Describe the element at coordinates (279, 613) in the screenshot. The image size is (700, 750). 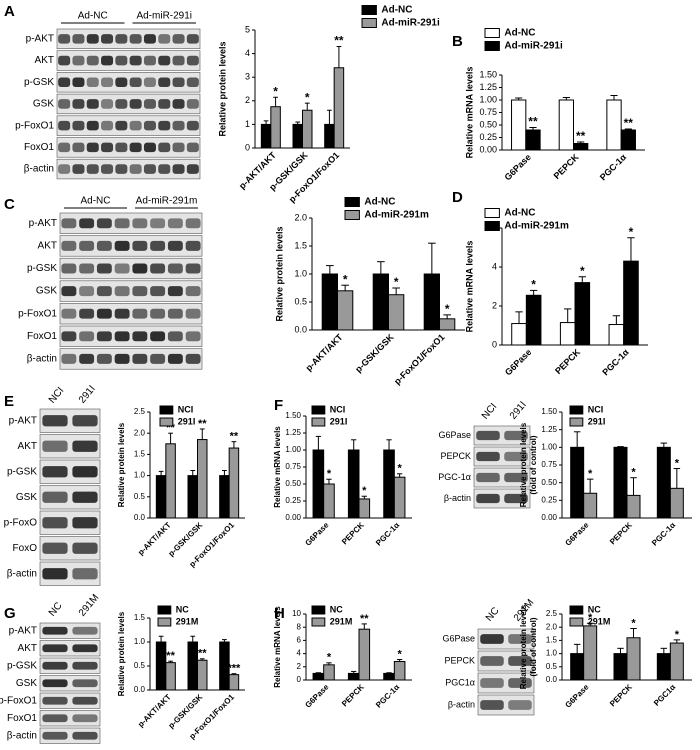
I see `panel-letter: H` at that location.